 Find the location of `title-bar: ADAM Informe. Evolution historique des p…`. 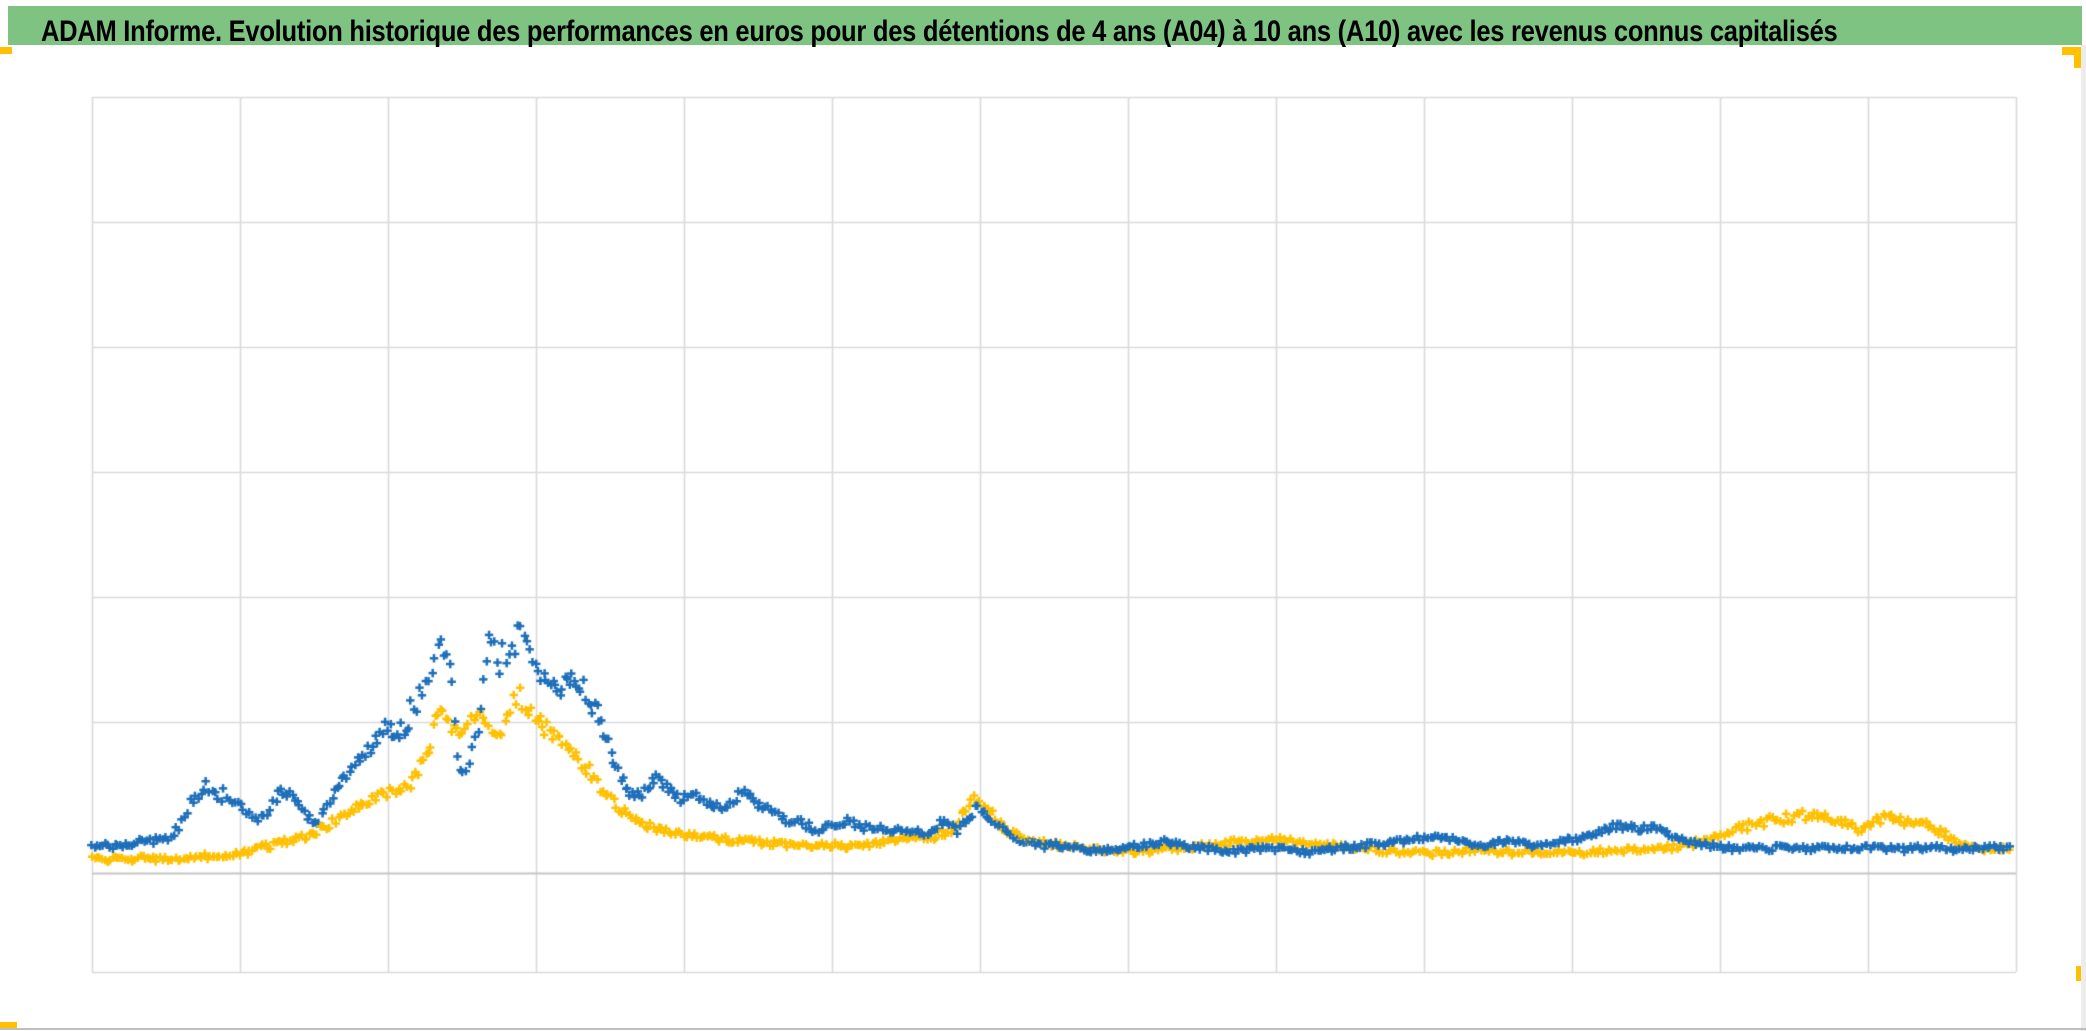

title-bar: ADAM Informe. Evolution historique des p… is located at coordinates (1045, 27).